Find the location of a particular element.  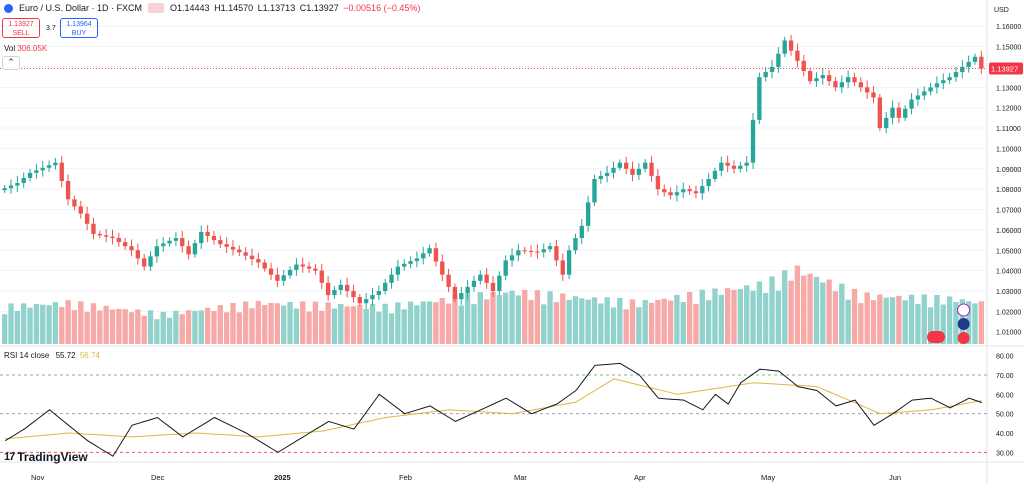

open-value: O1.14443 is located at coordinates (190, 8).